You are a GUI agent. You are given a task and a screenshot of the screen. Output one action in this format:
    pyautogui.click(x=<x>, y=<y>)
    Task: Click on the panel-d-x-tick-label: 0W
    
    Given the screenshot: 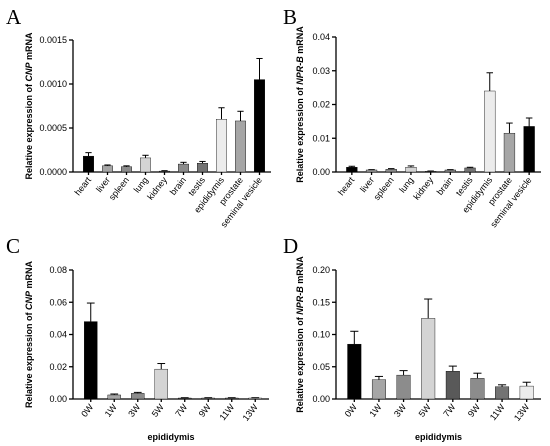 What is the action you would take?
    pyautogui.click(x=351, y=410)
    